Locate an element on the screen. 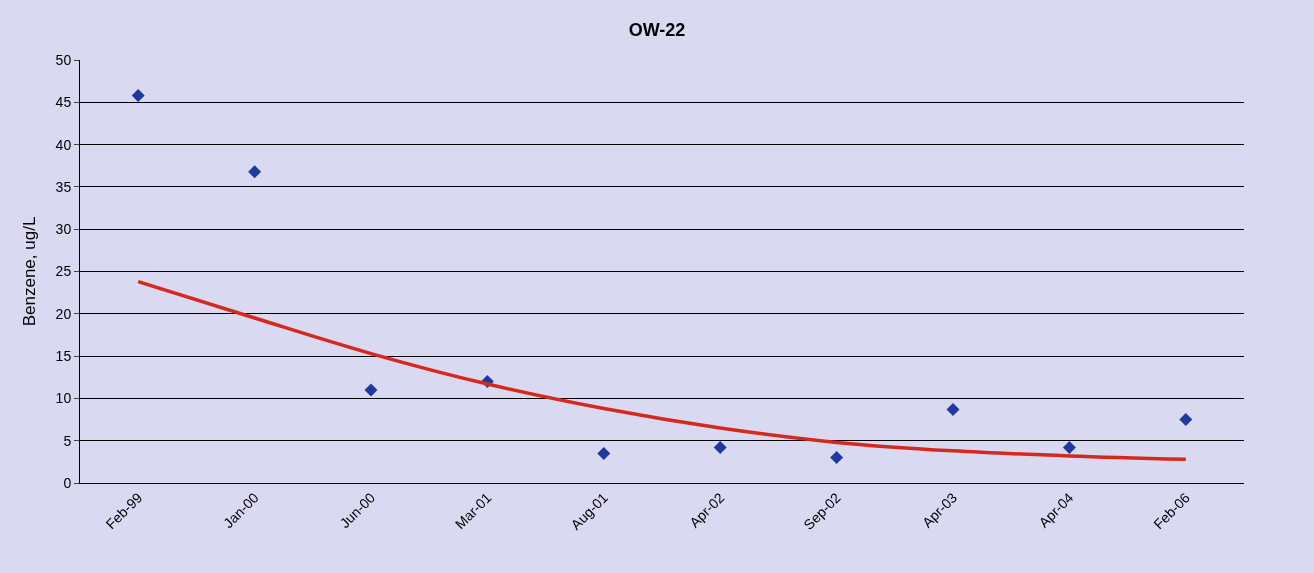  chart-title: OW-22 is located at coordinates (657, 29).